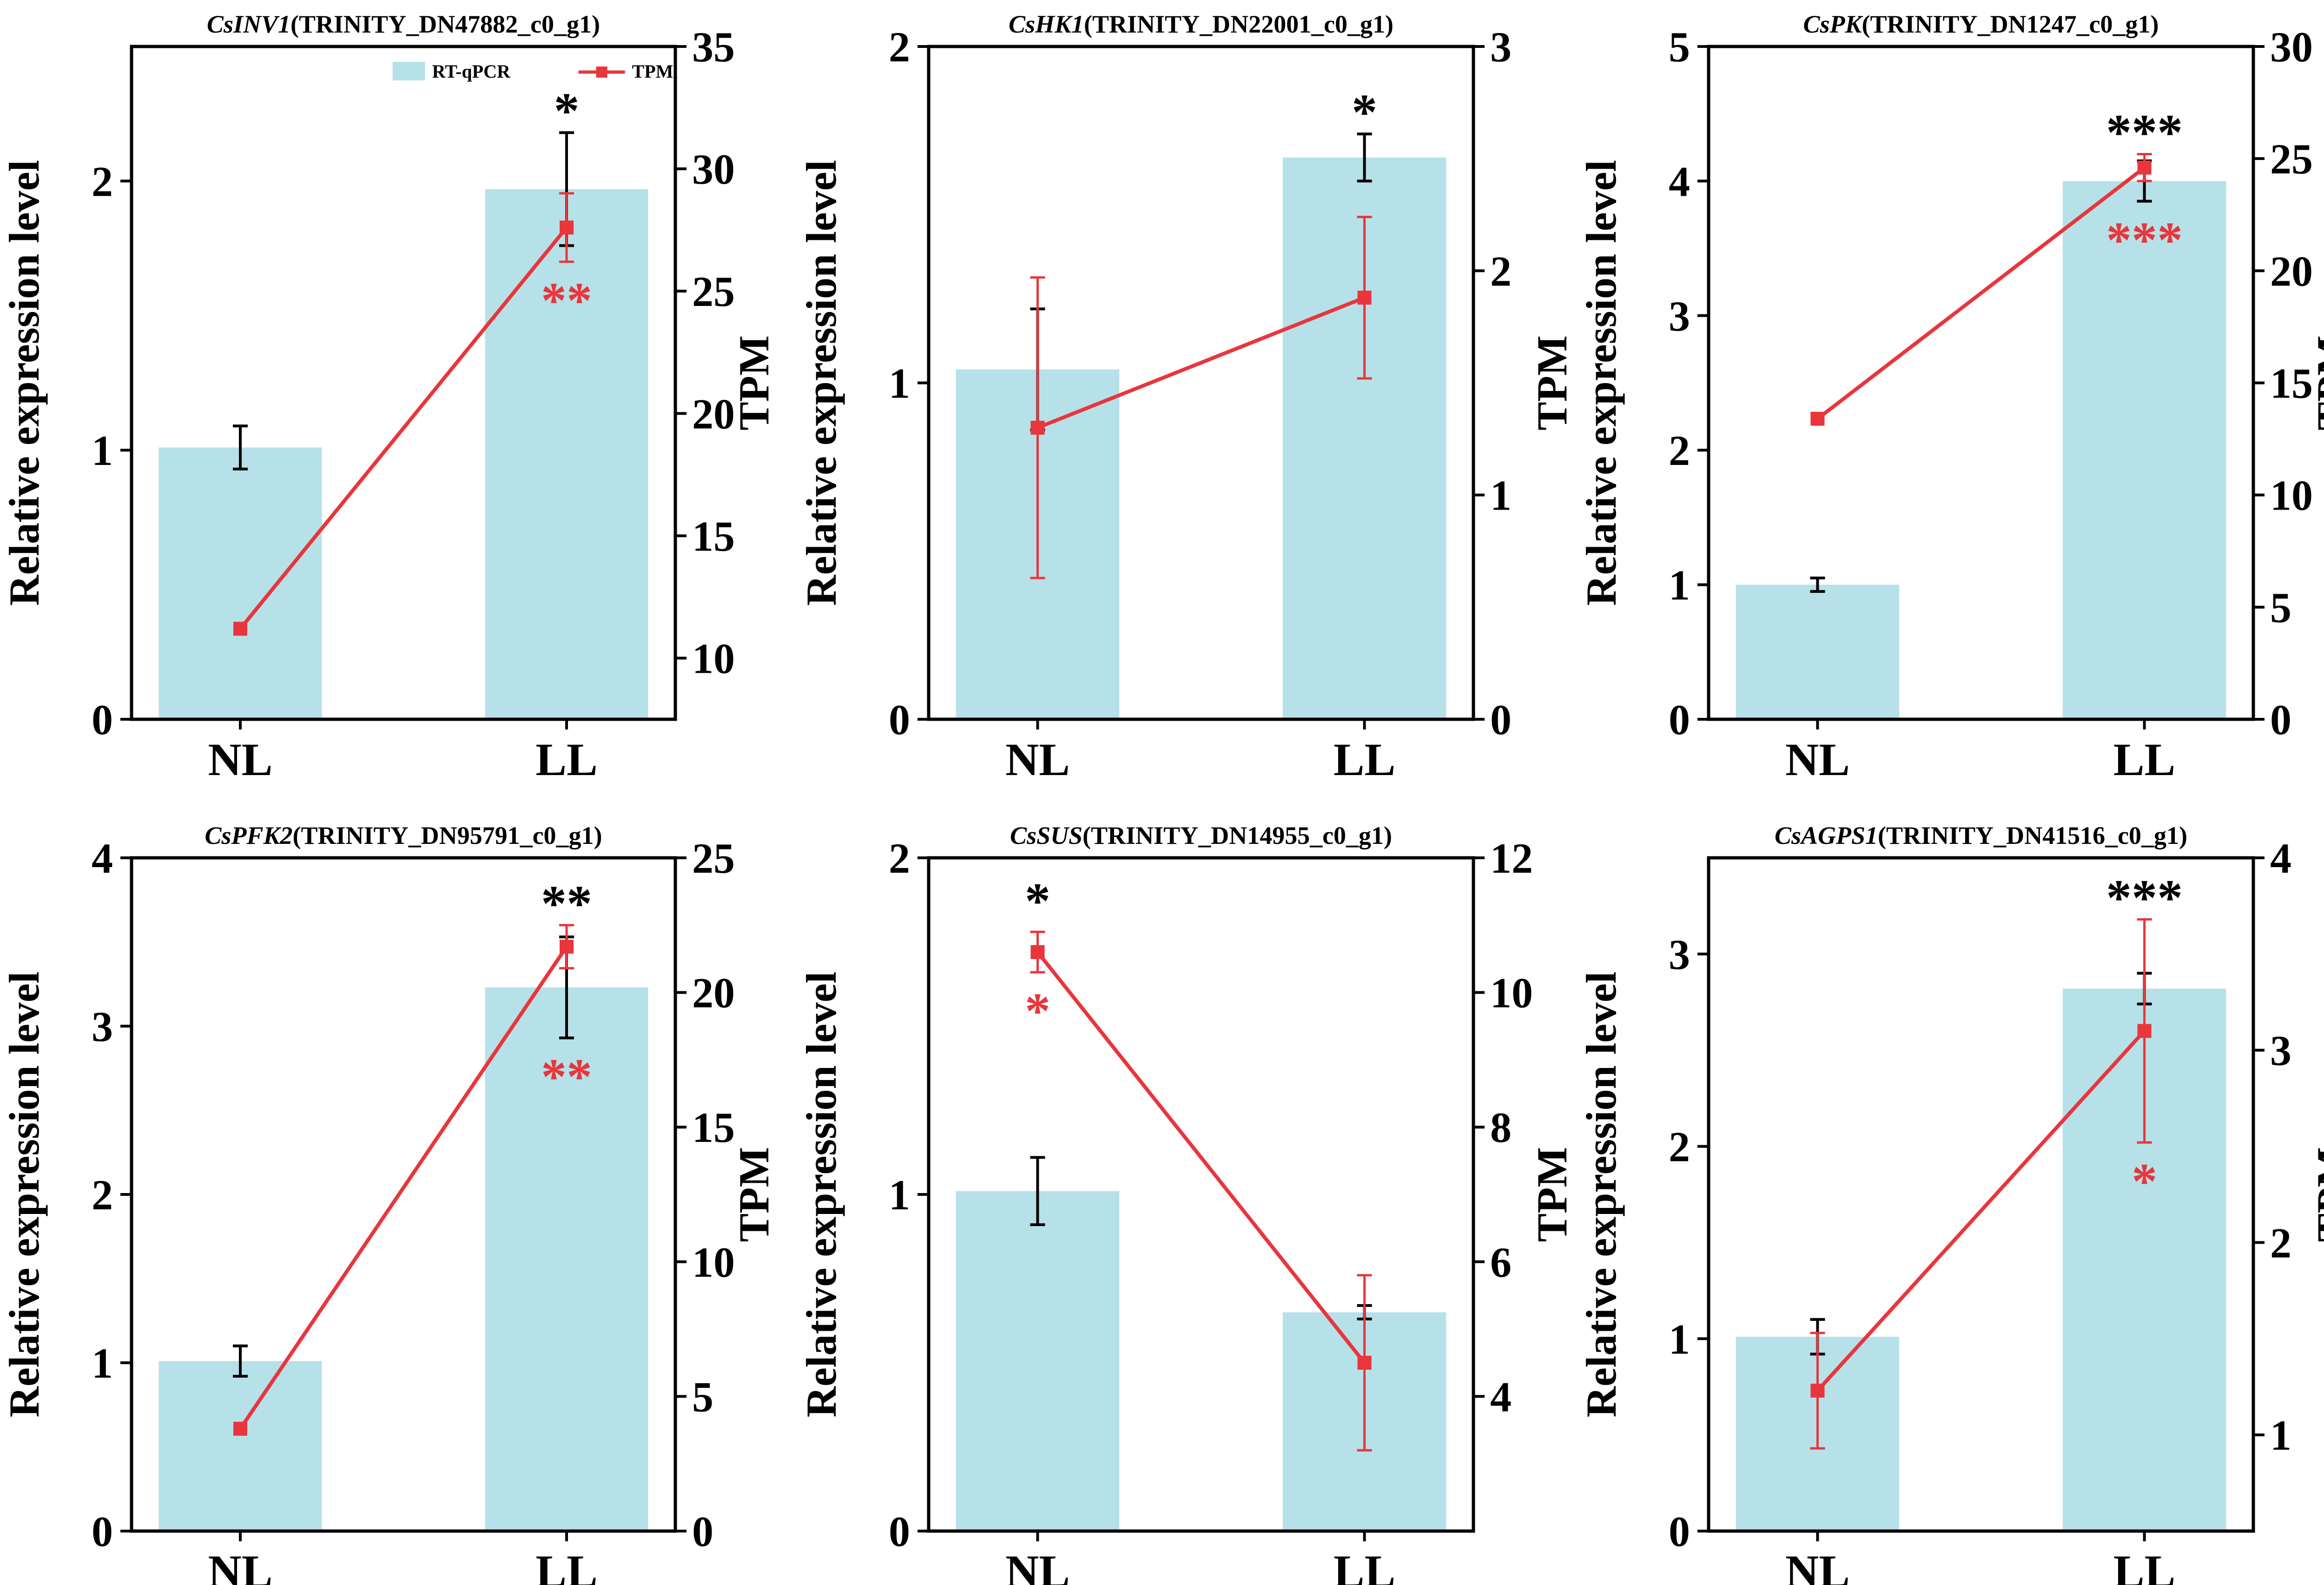  I want to click on legend-label-qpcr: RT-qPCR, so click(471, 71).